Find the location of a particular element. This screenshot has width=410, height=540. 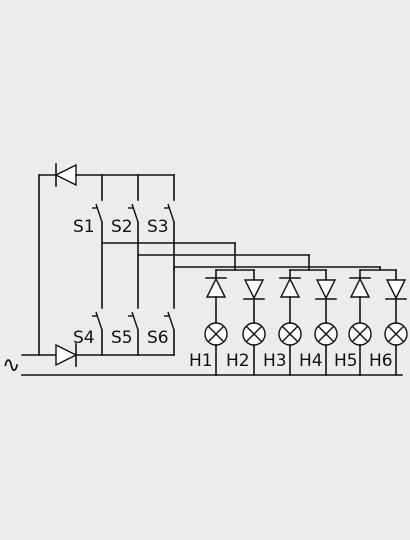

lamp-label-h1: H1 is located at coordinates (201, 361).